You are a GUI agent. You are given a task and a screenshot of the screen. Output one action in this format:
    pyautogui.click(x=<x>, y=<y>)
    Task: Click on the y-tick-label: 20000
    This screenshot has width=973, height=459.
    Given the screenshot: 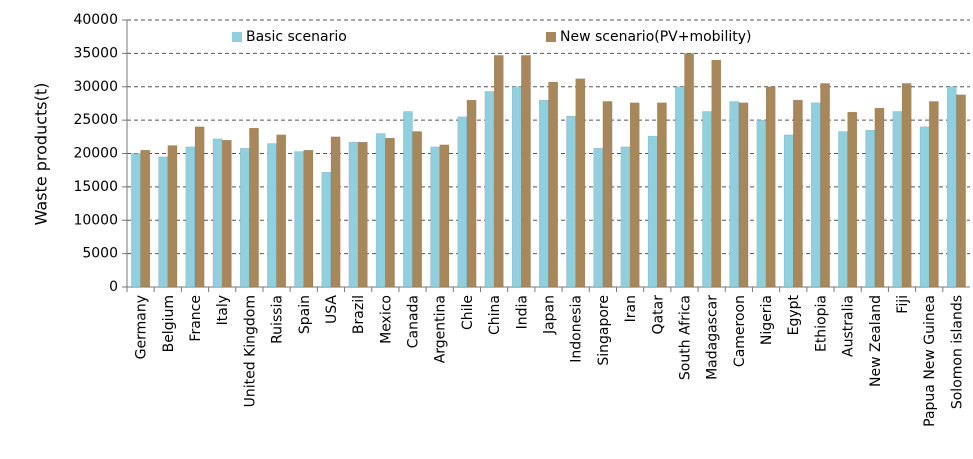 What is the action you would take?
    pyautogui.click(x=95, y=154)
    